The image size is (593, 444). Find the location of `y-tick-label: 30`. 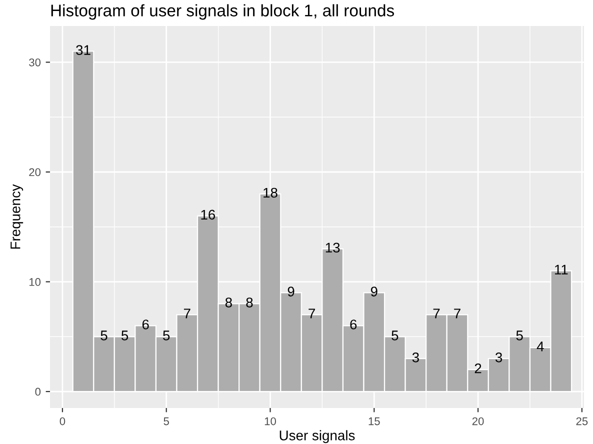

y-tick-label: 30 is located at coordinates (35, 62).